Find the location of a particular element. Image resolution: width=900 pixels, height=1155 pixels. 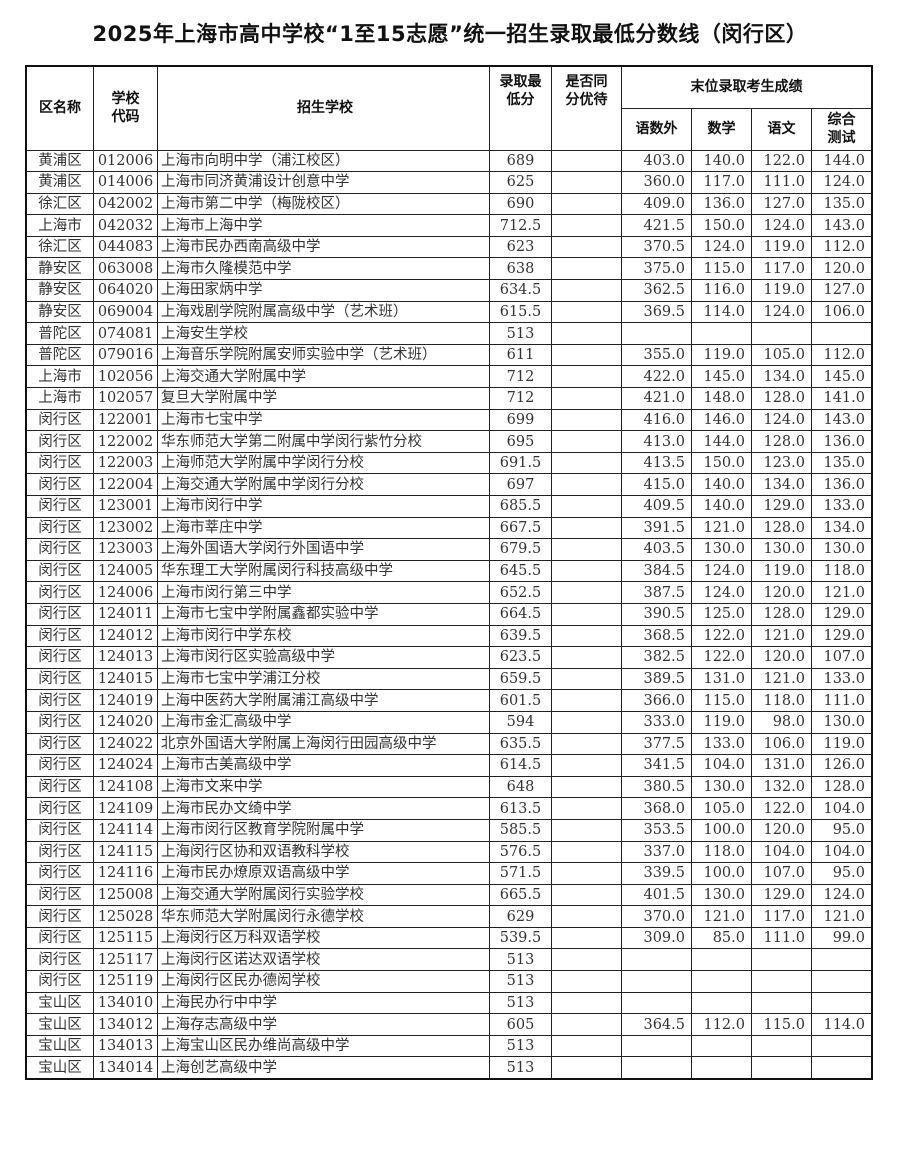

district-cell: 徐汇区 is located at coordinates (59, 247).